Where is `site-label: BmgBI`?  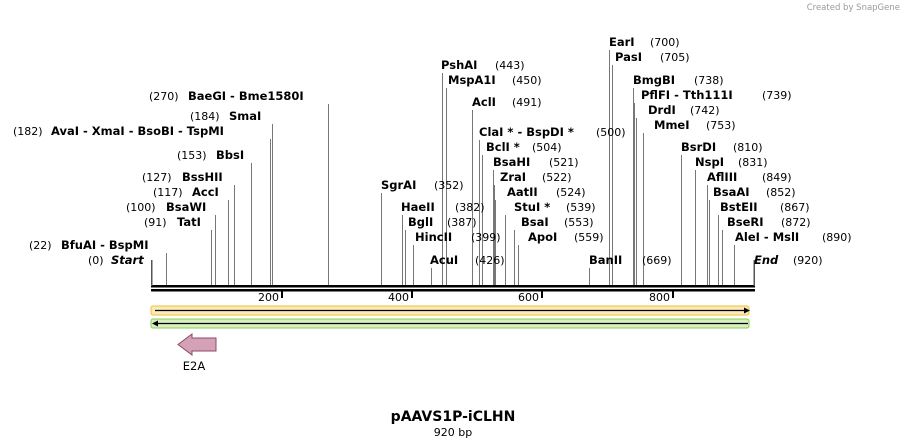
site-label: BmgBI is located at coordinates (654, 80).